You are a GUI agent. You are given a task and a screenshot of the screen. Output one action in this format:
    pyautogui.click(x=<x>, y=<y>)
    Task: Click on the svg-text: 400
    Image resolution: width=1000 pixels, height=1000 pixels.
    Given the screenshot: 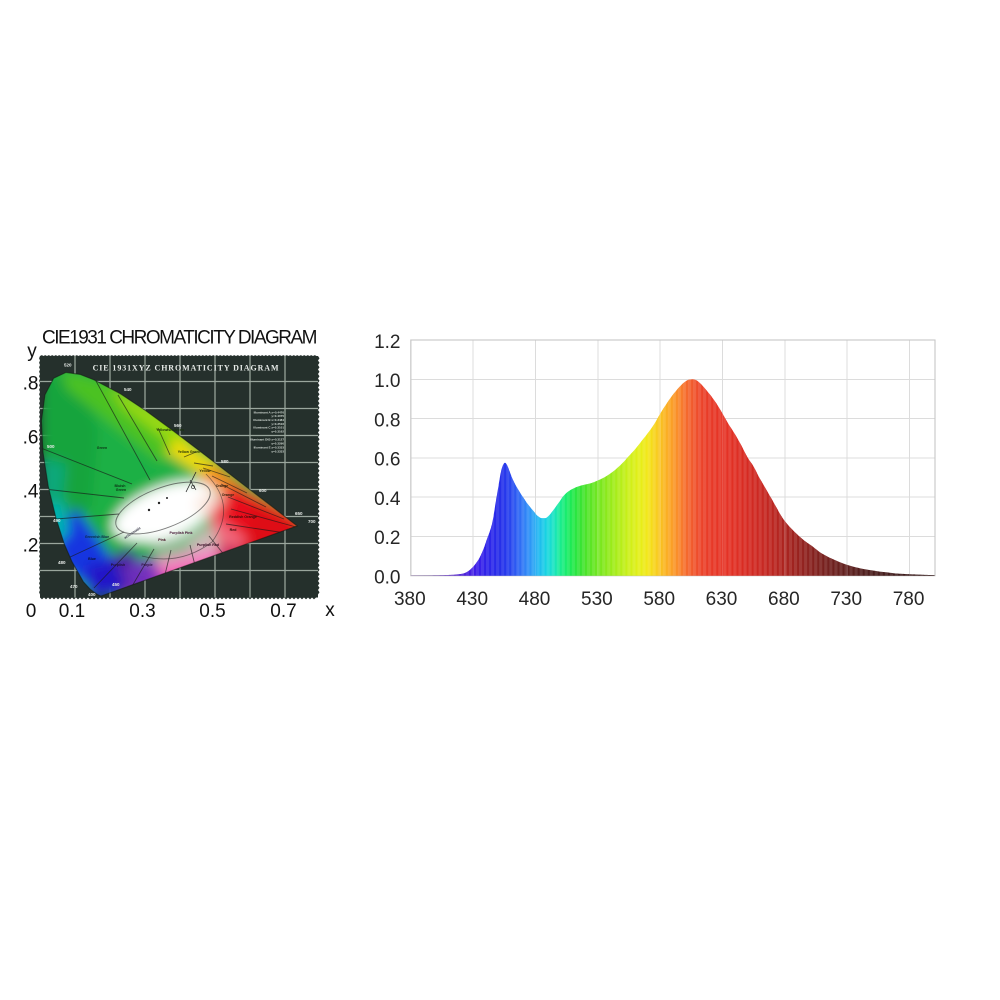 What is the action you would take?
    pyautogui.click(x=92, y=594)
    